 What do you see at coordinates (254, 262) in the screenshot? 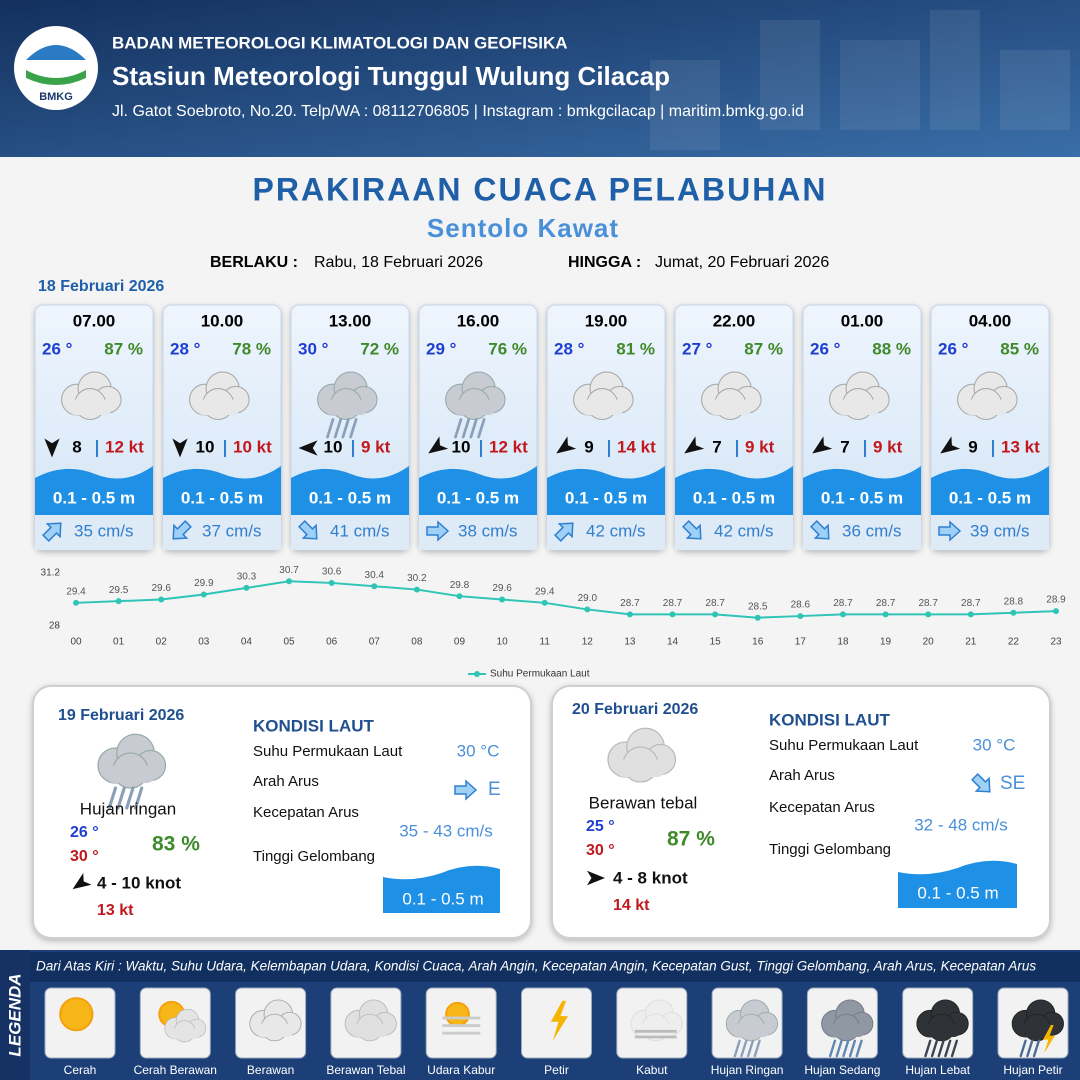
I see `valid-from-label: BERLAKU :` at bounding box center [254, 262].